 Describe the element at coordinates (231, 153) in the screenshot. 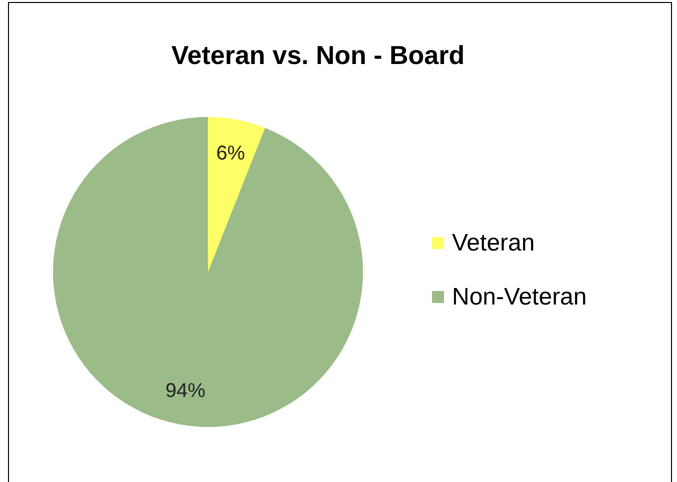

I see `data-label: 6%` at that location.